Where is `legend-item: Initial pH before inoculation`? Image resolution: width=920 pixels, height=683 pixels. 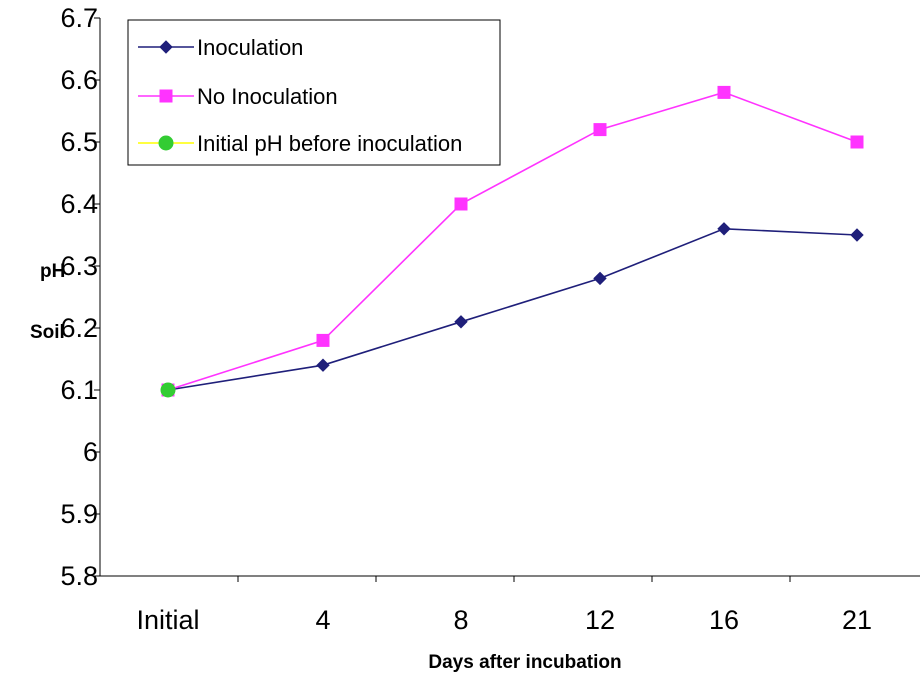 legend-item: Initial pH before inoculation is located at coordinates (300, 143).